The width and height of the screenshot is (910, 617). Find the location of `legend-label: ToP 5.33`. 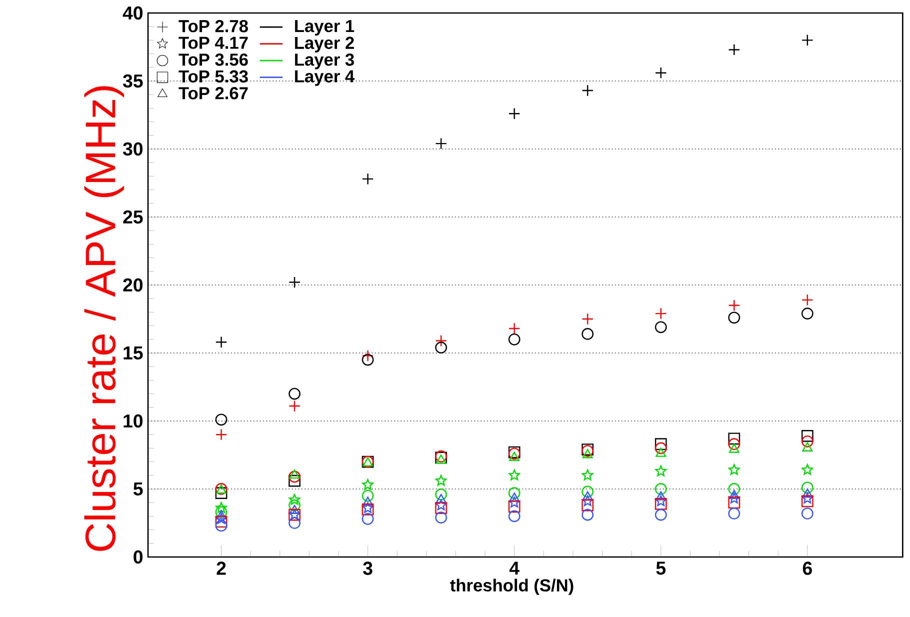

legend-label: ToP 5.33 is located at coordinates (213, 76).